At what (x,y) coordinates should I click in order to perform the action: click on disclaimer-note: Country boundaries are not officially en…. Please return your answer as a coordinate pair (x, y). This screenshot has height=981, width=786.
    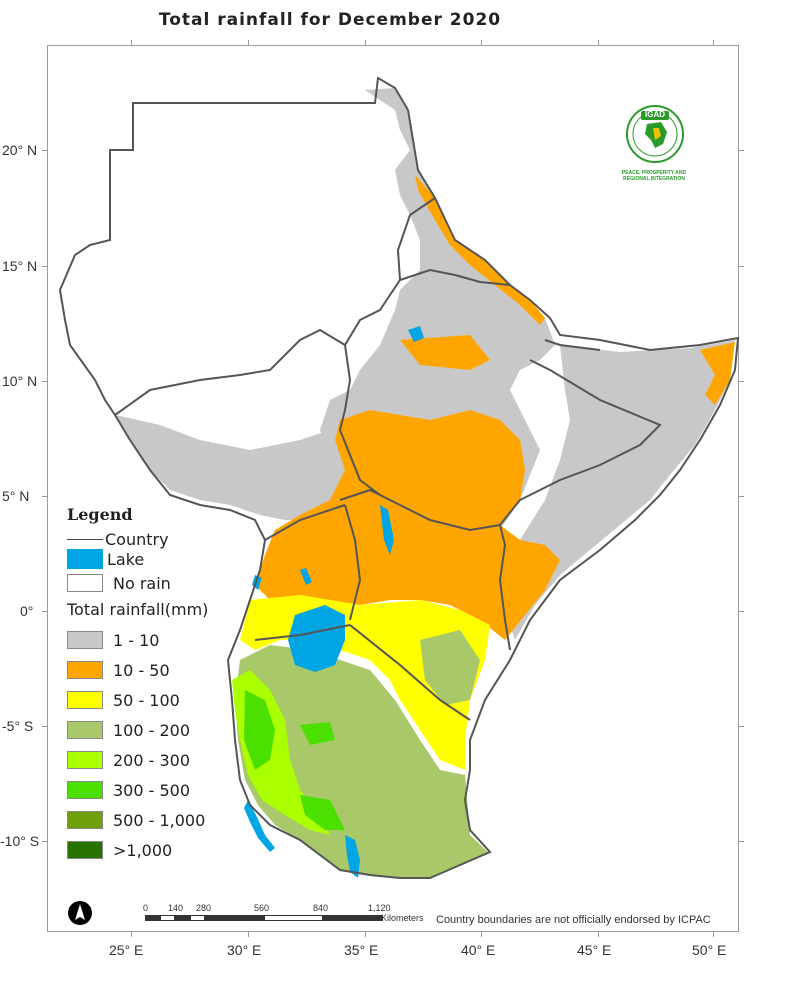
    Looking at the image, I should click on (573, 920).